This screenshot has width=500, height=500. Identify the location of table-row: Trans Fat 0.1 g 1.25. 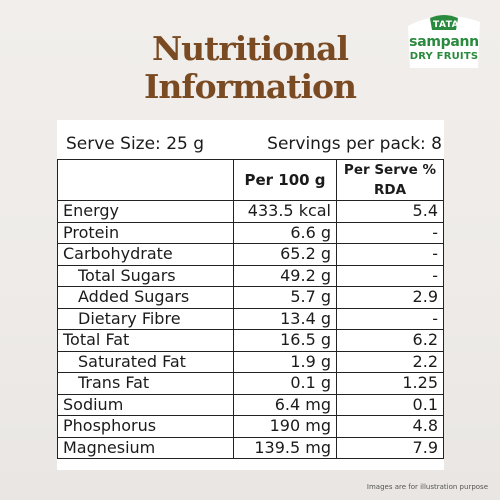
(250, 383).